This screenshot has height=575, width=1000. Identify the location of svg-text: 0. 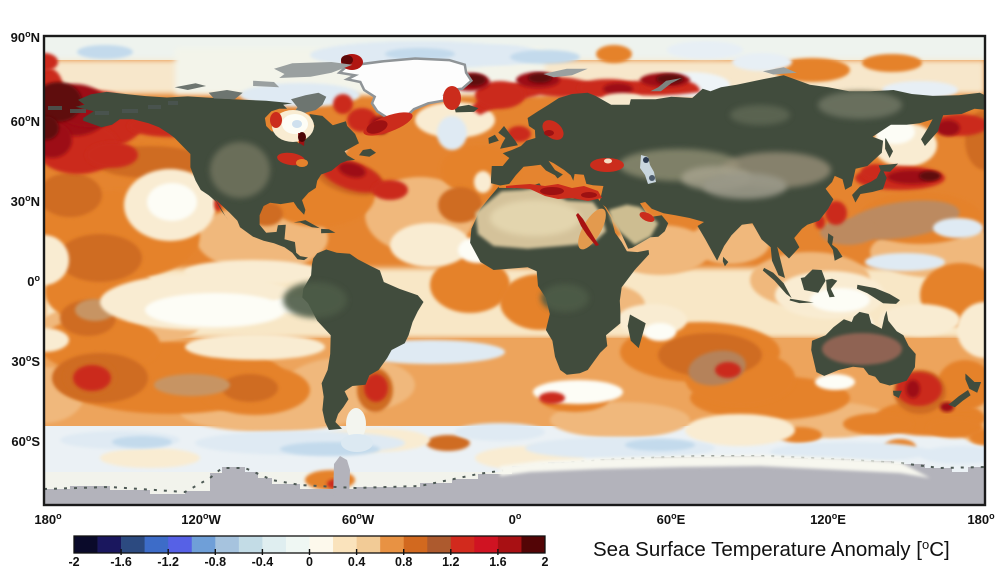
(309, 562).